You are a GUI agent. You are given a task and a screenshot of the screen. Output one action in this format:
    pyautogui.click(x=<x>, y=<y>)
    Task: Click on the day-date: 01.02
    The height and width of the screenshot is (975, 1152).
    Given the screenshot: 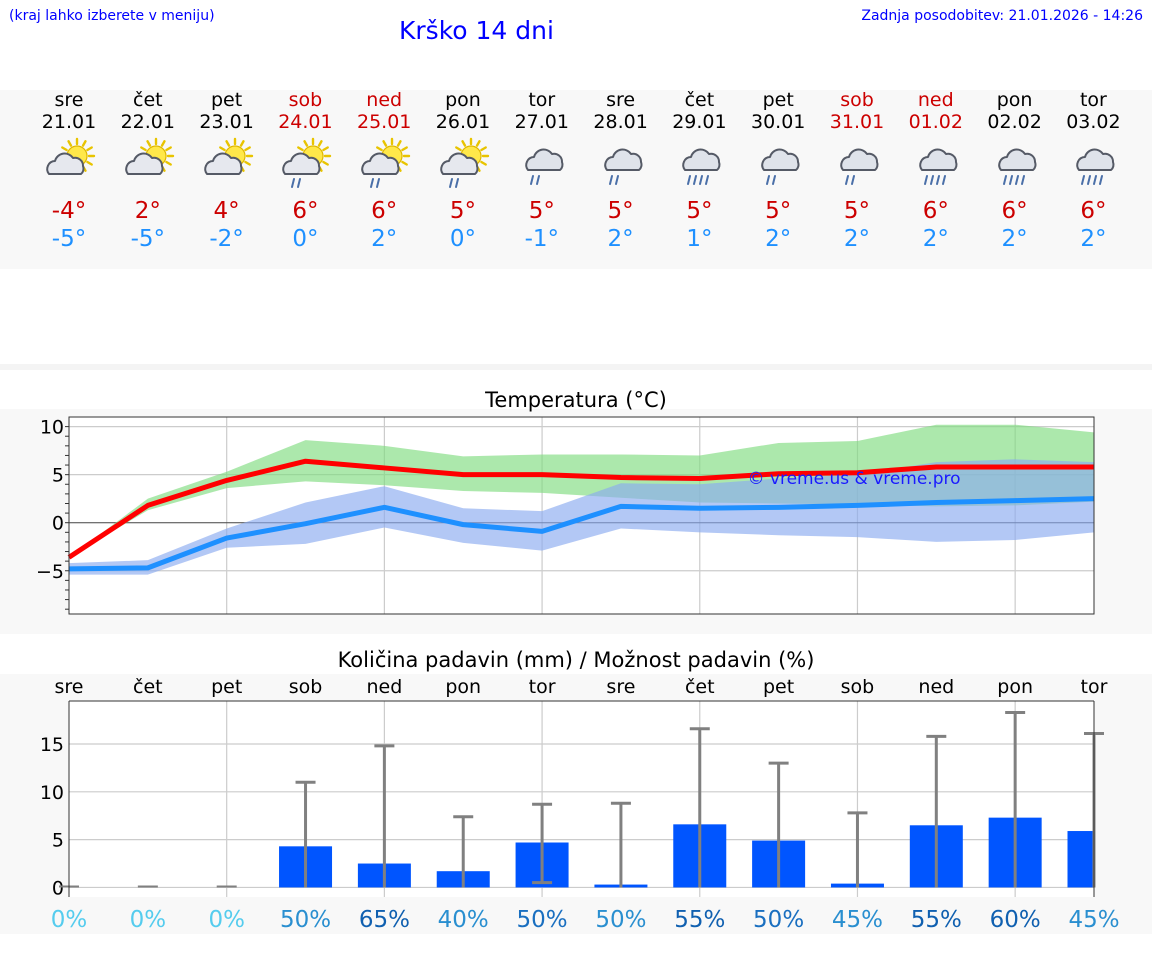 What is the action you would take?
    pyautogui.click(x=935, y=122)
    